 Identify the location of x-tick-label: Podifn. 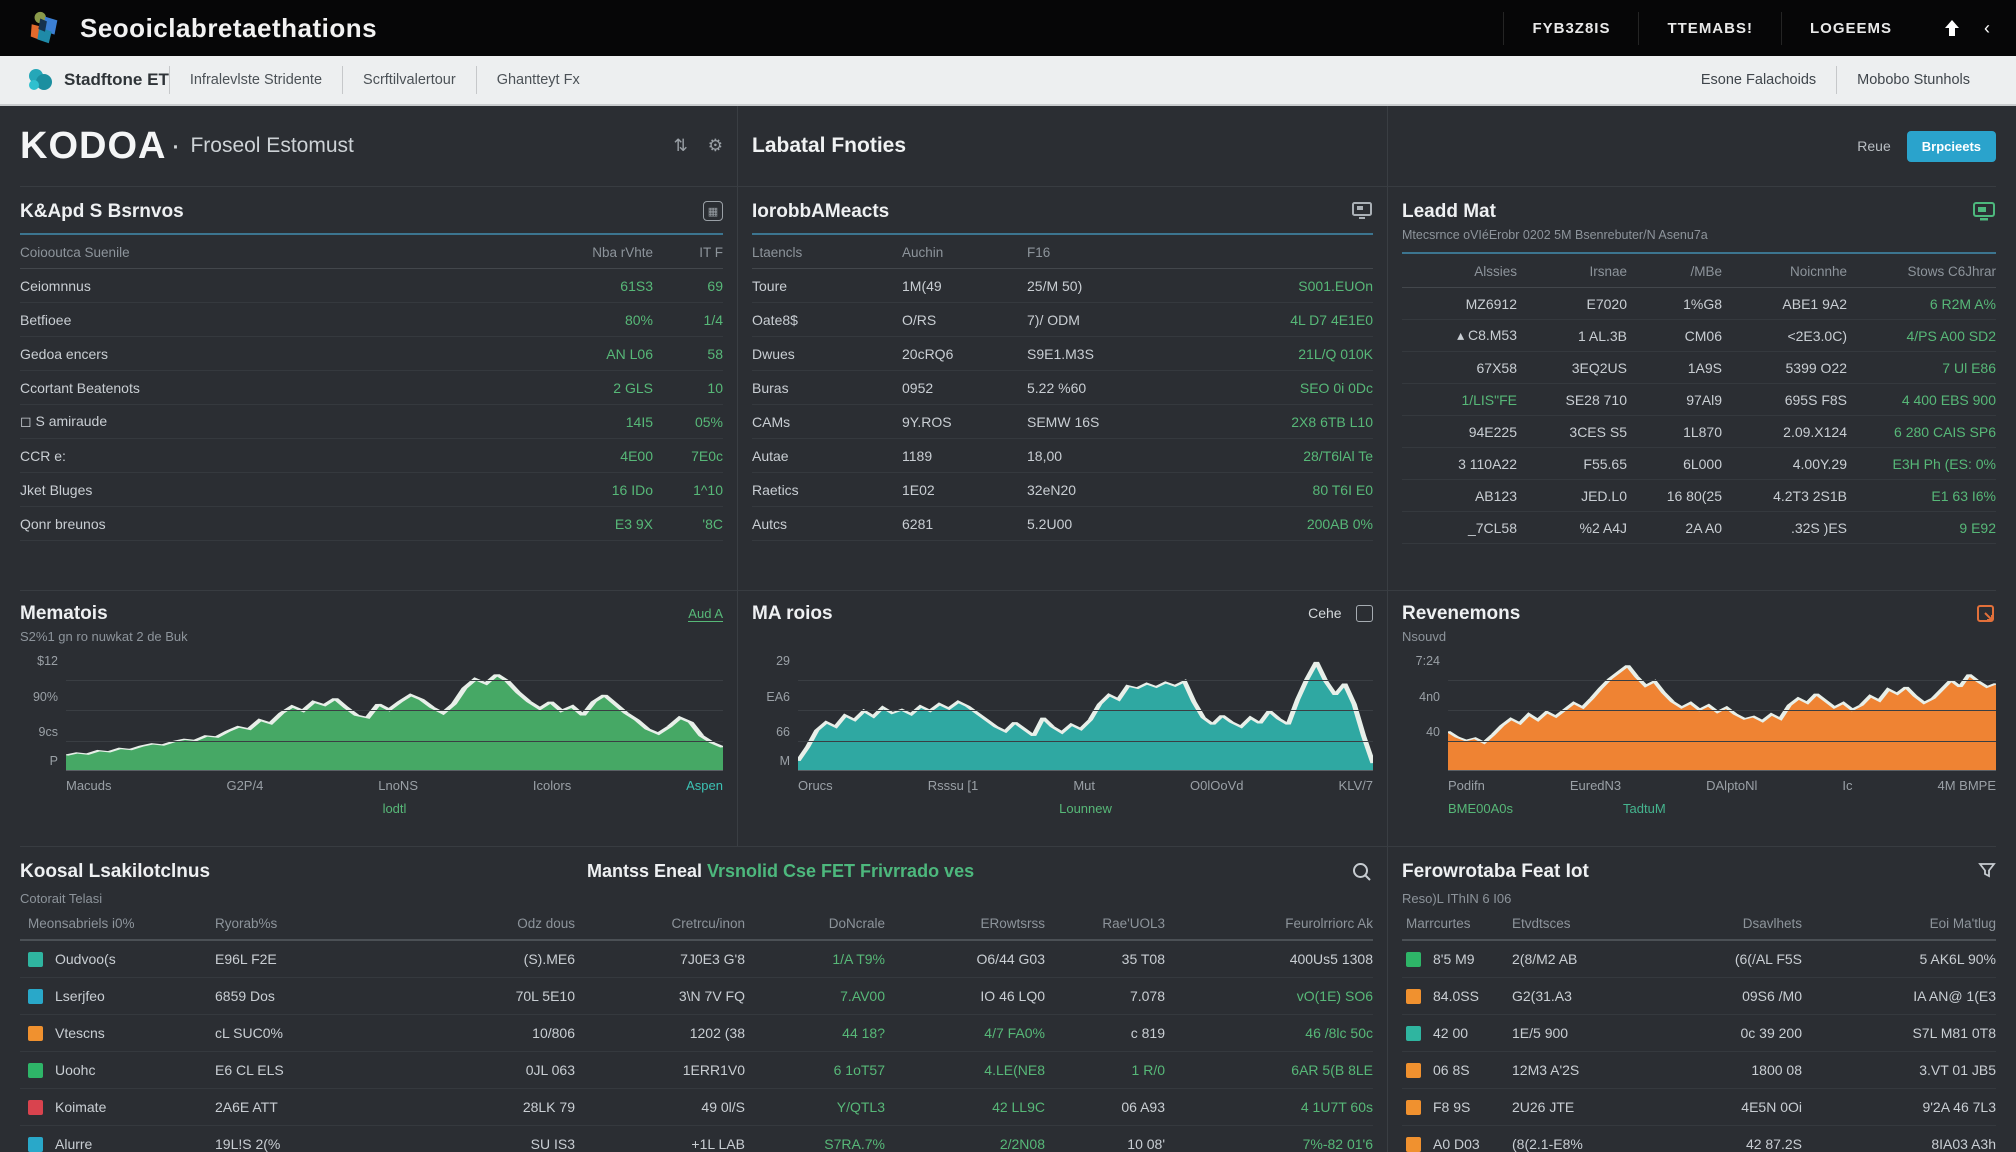
(1466, 785).